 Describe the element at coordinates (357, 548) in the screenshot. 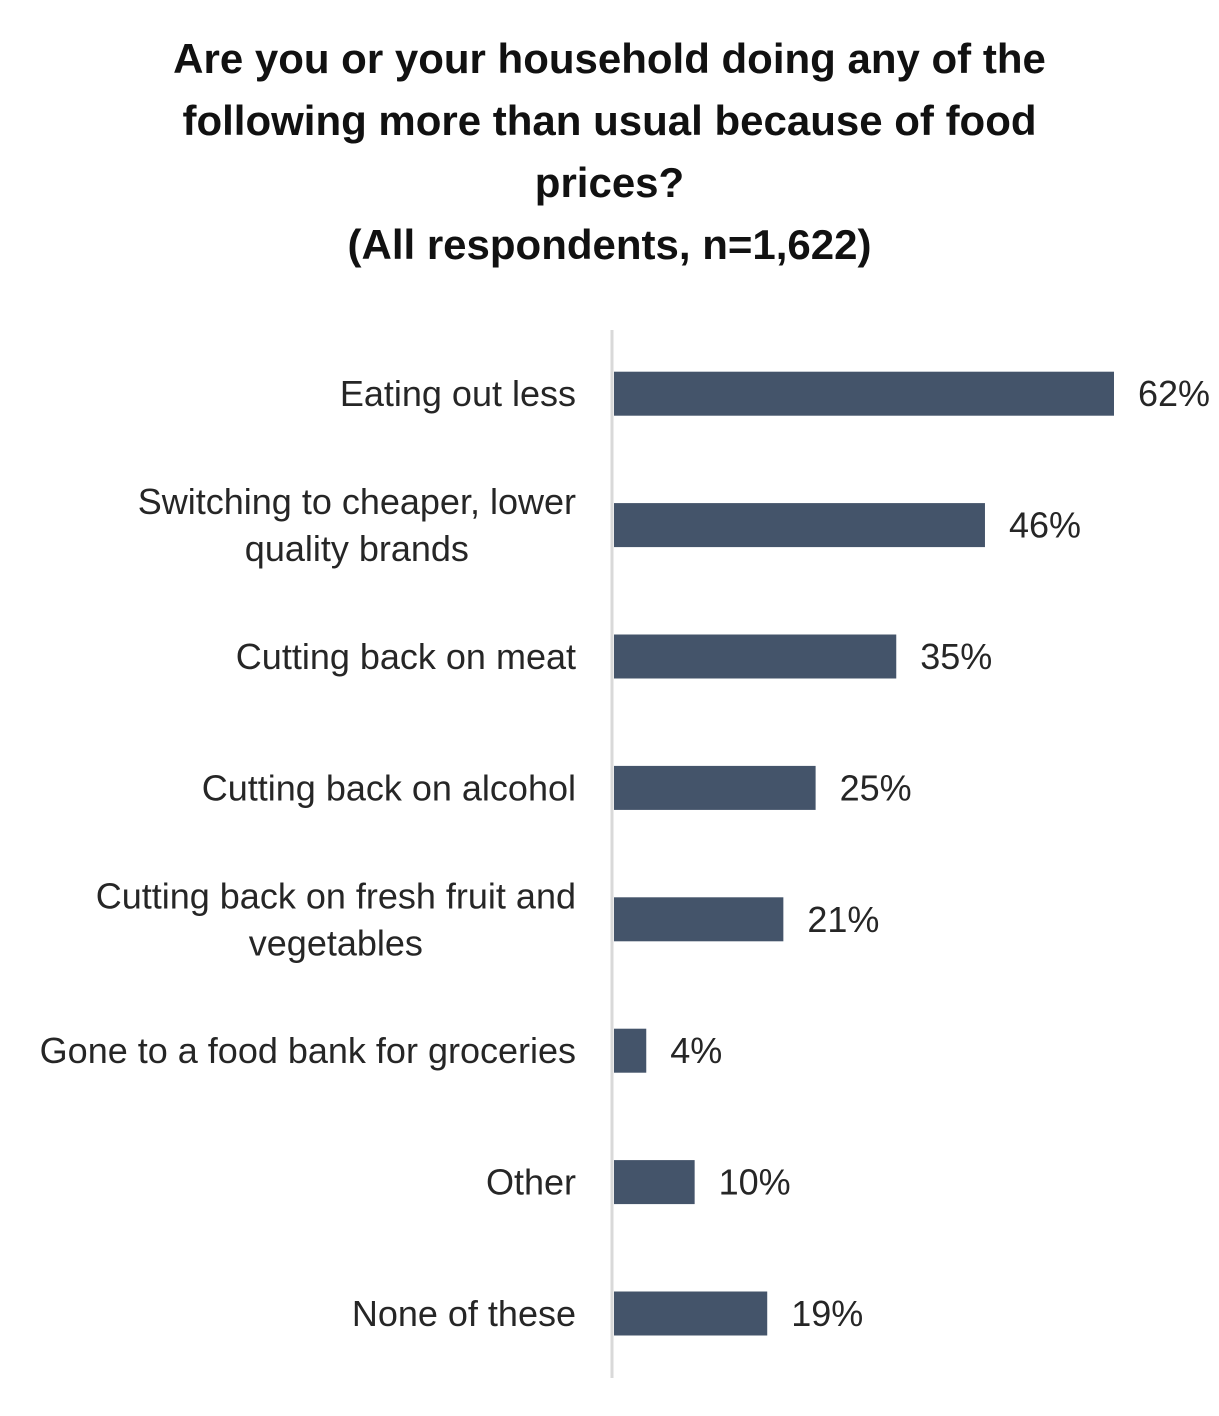

I see `category-label-line: quality brands` at that location.